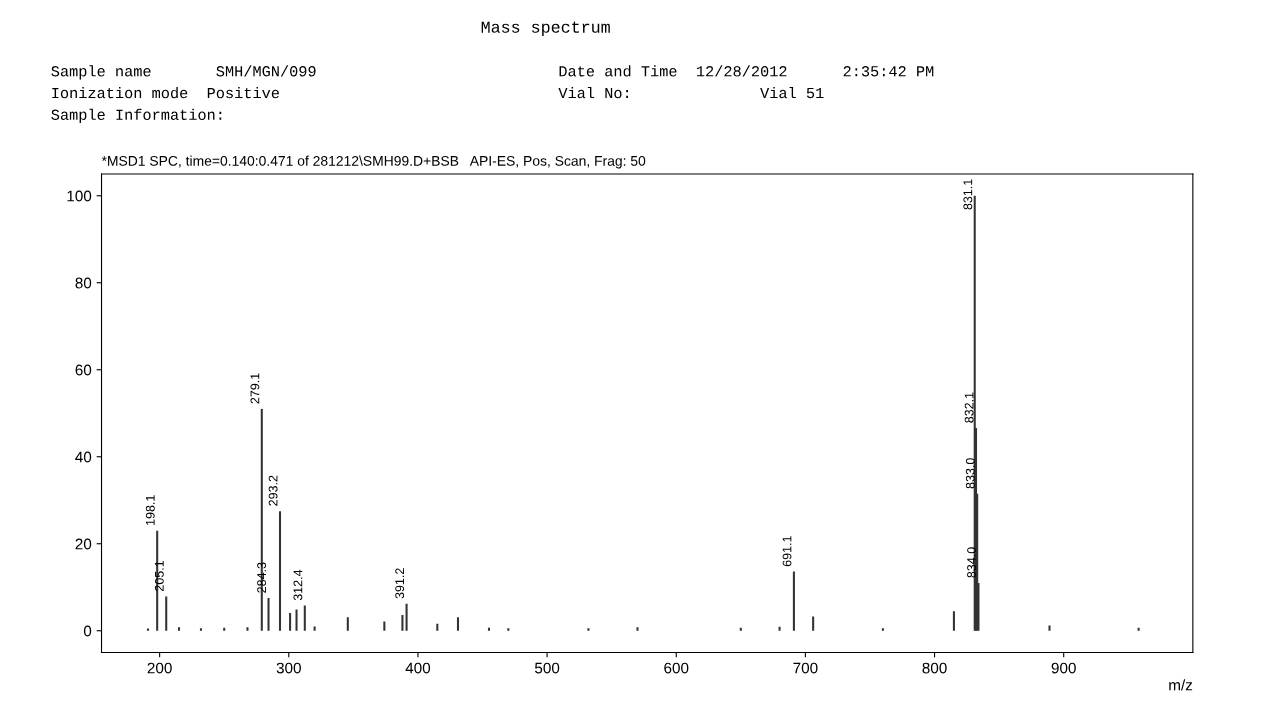  What do you see at coordinates (159, 668) in the screenshot?
I see `x-tick-label: 200` at bounding box center [159, 668].